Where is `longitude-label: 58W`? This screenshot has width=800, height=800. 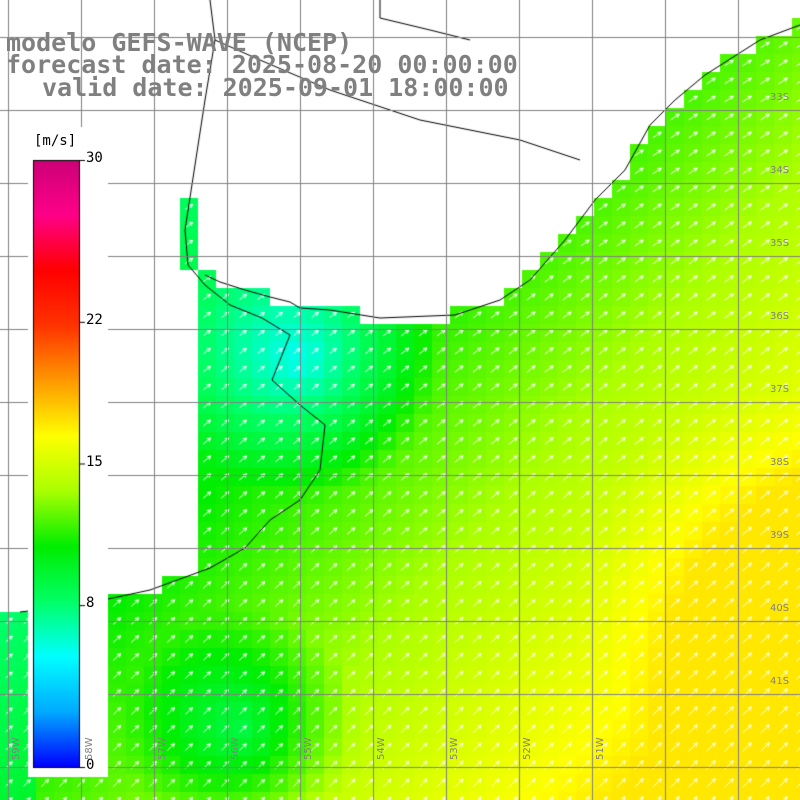
longitude-label: 58W is located at coordinates (89, 748).